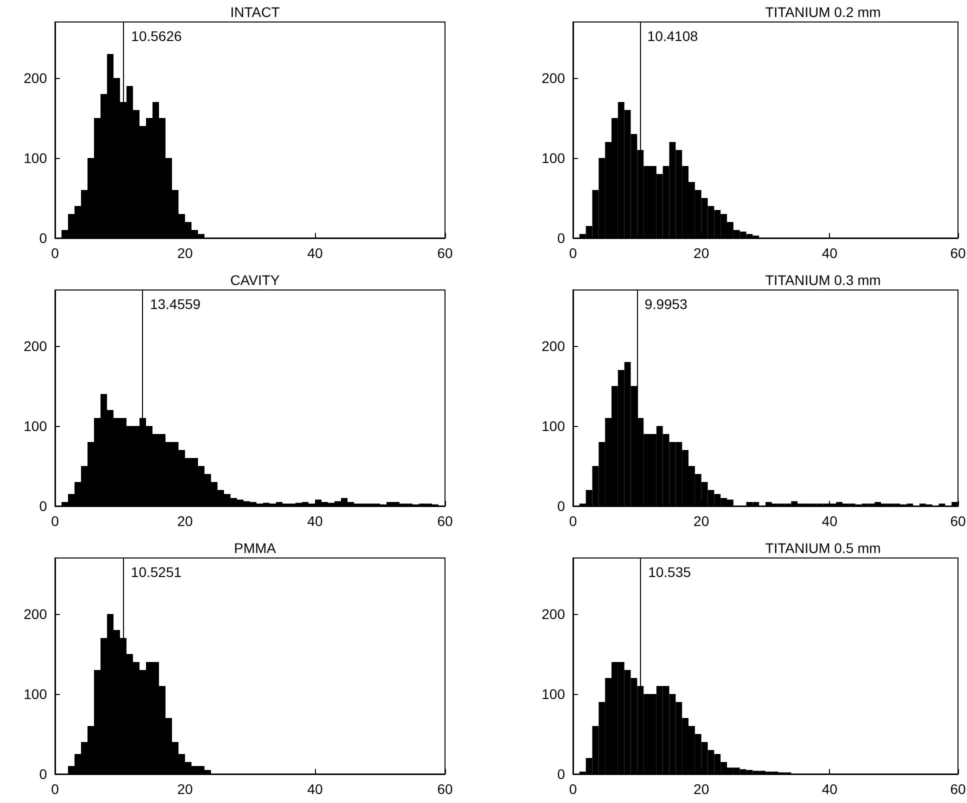  I want to click on chart-title: TITANIUM 0.3 mm, so click(823, 280).